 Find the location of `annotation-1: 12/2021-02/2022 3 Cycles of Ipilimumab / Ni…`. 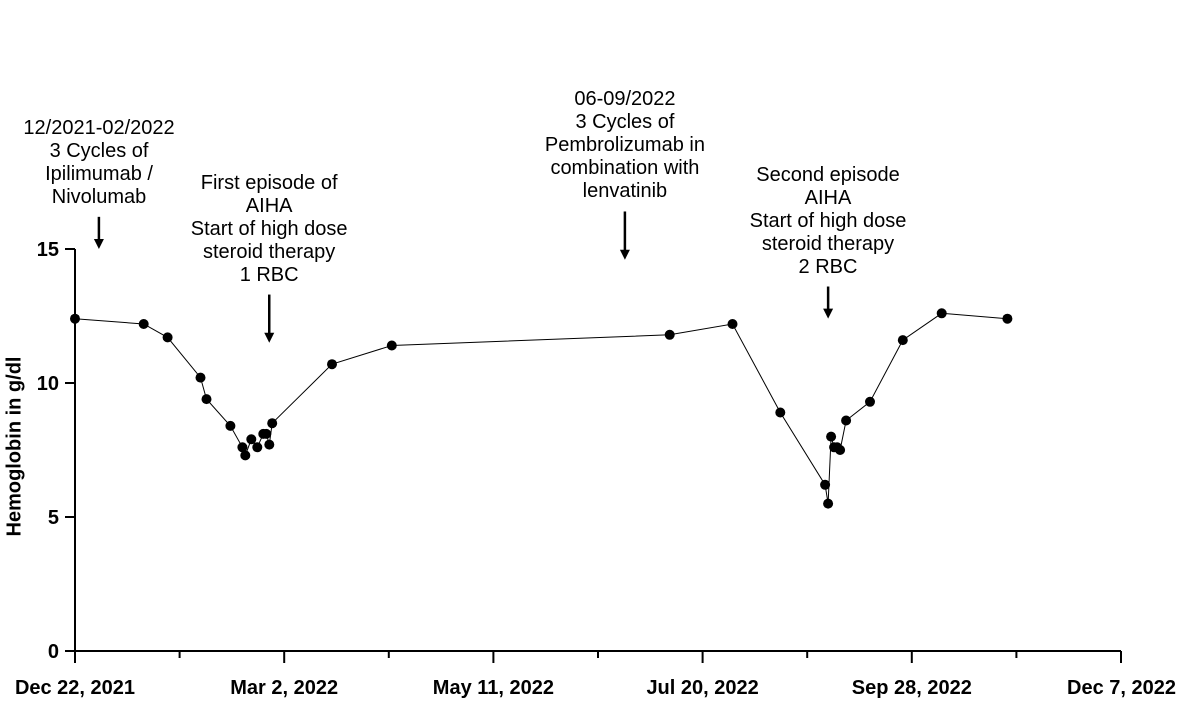

annotation-1: 12/2021-02/2022 3 Cycles of Ipilimumab / Ni… is located at coordinates (98, 163).